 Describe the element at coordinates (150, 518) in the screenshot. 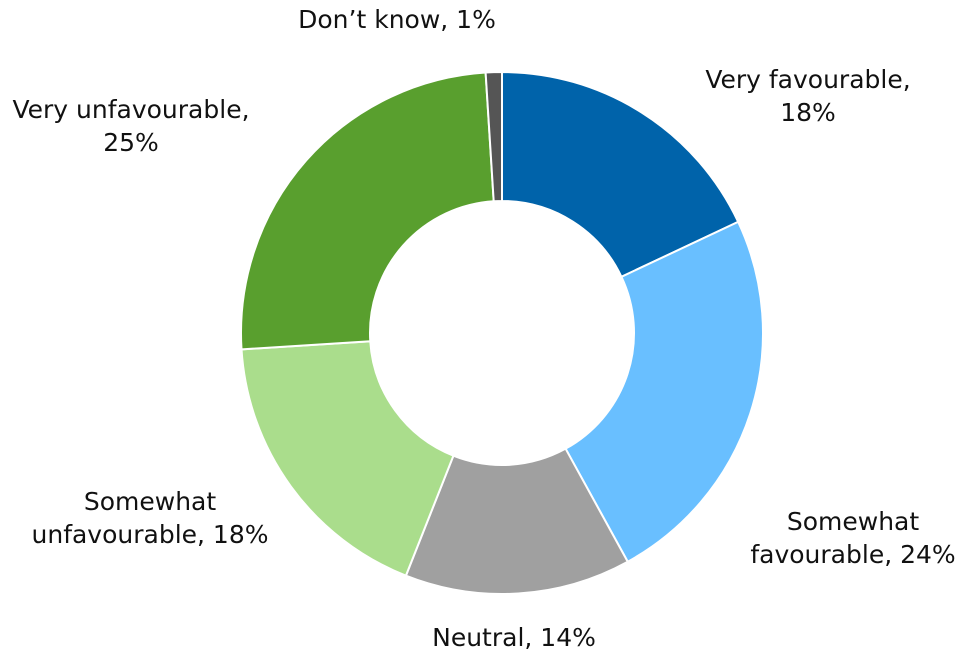

I see `label-somewhat-unfavourable: Somewhat unfavourable, 18%` at that location.